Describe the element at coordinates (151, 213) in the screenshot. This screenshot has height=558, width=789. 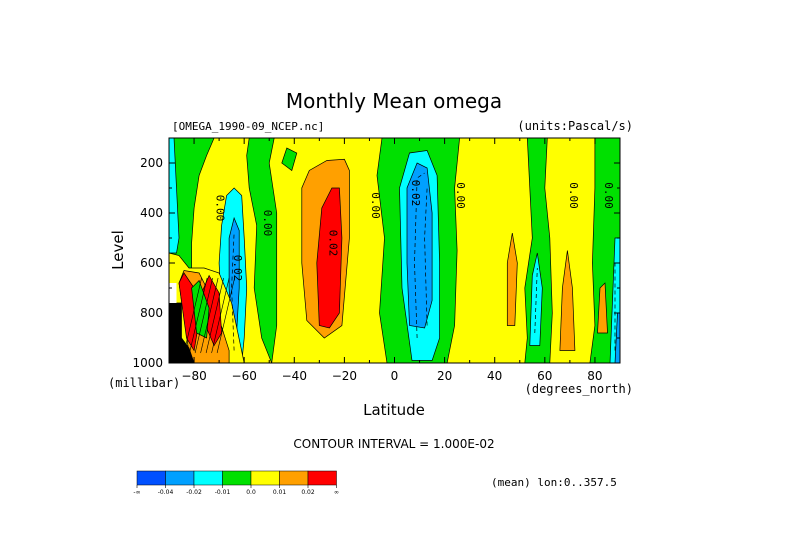
I see `y-tick-label: 400` at that location.